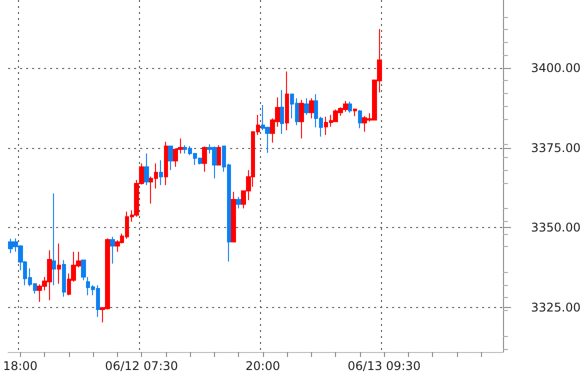 This screenshot has height=382, width=587. Describe the element at coordinates (556, 67) in the screenshot. I see `y-tick-label: 3400.00` at that location.